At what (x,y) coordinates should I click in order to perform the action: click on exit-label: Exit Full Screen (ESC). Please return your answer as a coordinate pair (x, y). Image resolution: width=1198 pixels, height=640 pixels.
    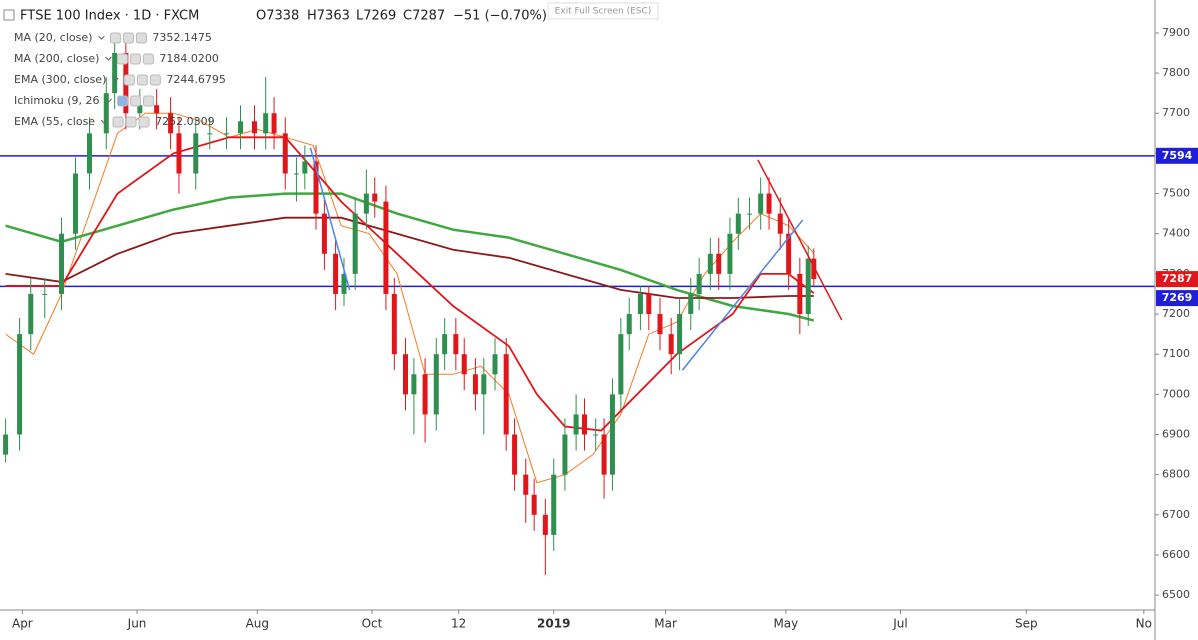
    Looking at the image, I should click on (603, 12).